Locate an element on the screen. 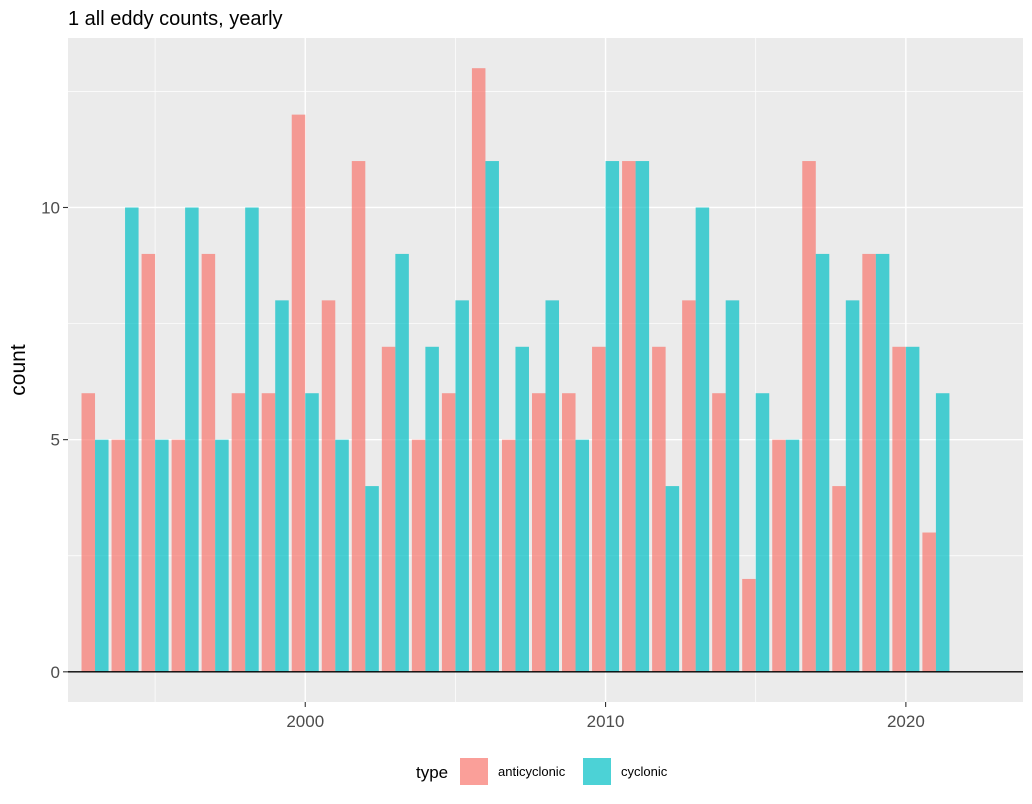 The width and height of the screenshot is (1032, 804). legend-label-cyclonic: cyclonic is located at coordinates (644, 771).